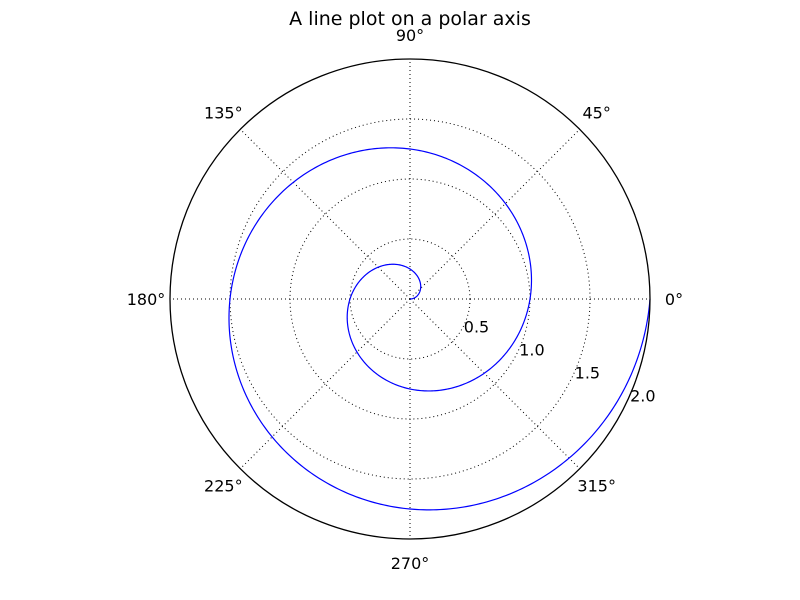 This screenshot has width=800, height=600. What do you see at coordinates (410, 563) in the screenshot?
I see `theta-tick-label-270: 270°` at bounding box center [410, 563].